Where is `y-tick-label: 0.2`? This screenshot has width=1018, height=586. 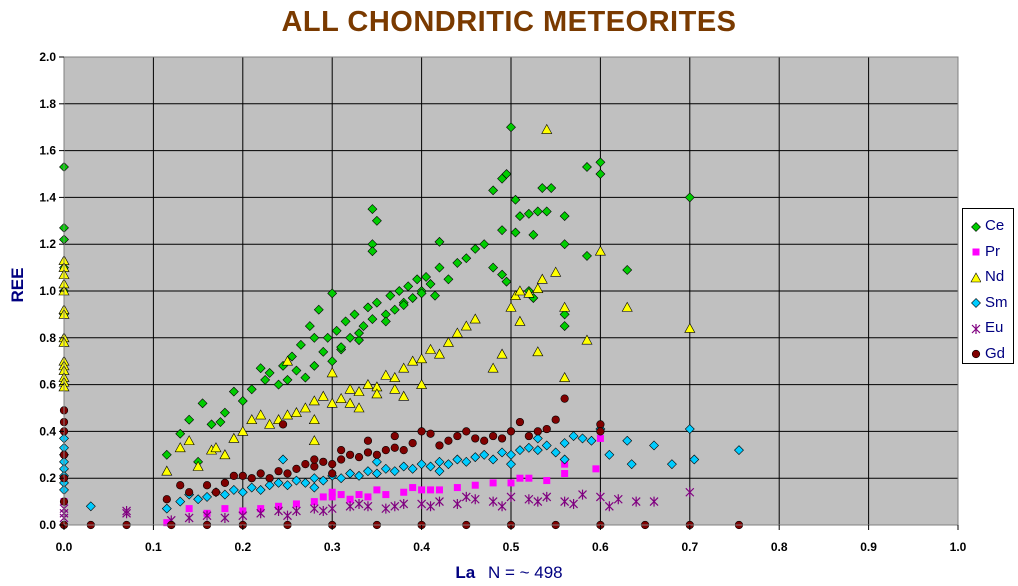 y-tick-label: 0.2 is located at coordinates (47, 478).